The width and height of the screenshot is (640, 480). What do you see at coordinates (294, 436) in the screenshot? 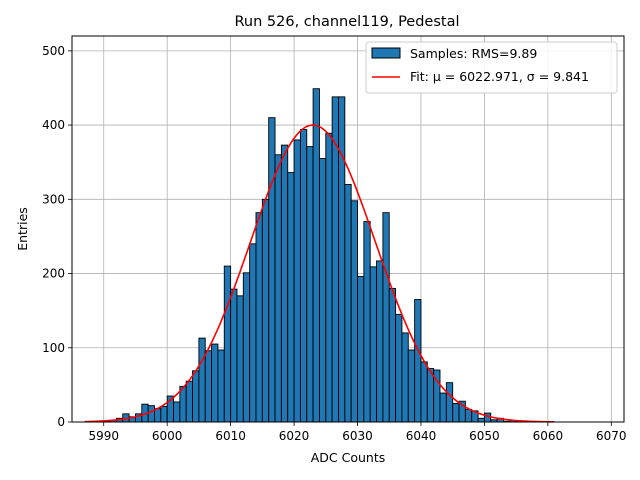
I see `x-tick-label: 6020` at bounding box center [294, 436].